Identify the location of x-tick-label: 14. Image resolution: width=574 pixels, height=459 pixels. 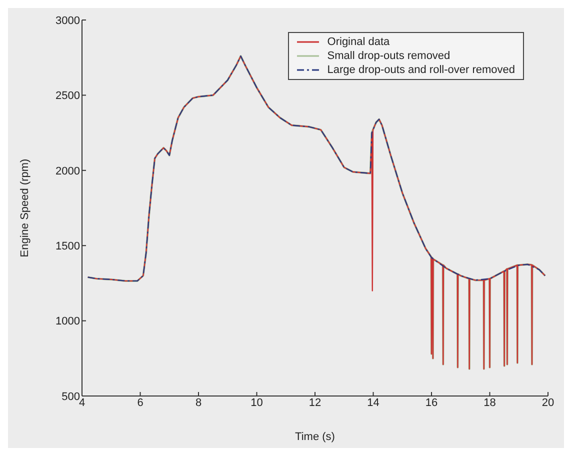
(373, 402).